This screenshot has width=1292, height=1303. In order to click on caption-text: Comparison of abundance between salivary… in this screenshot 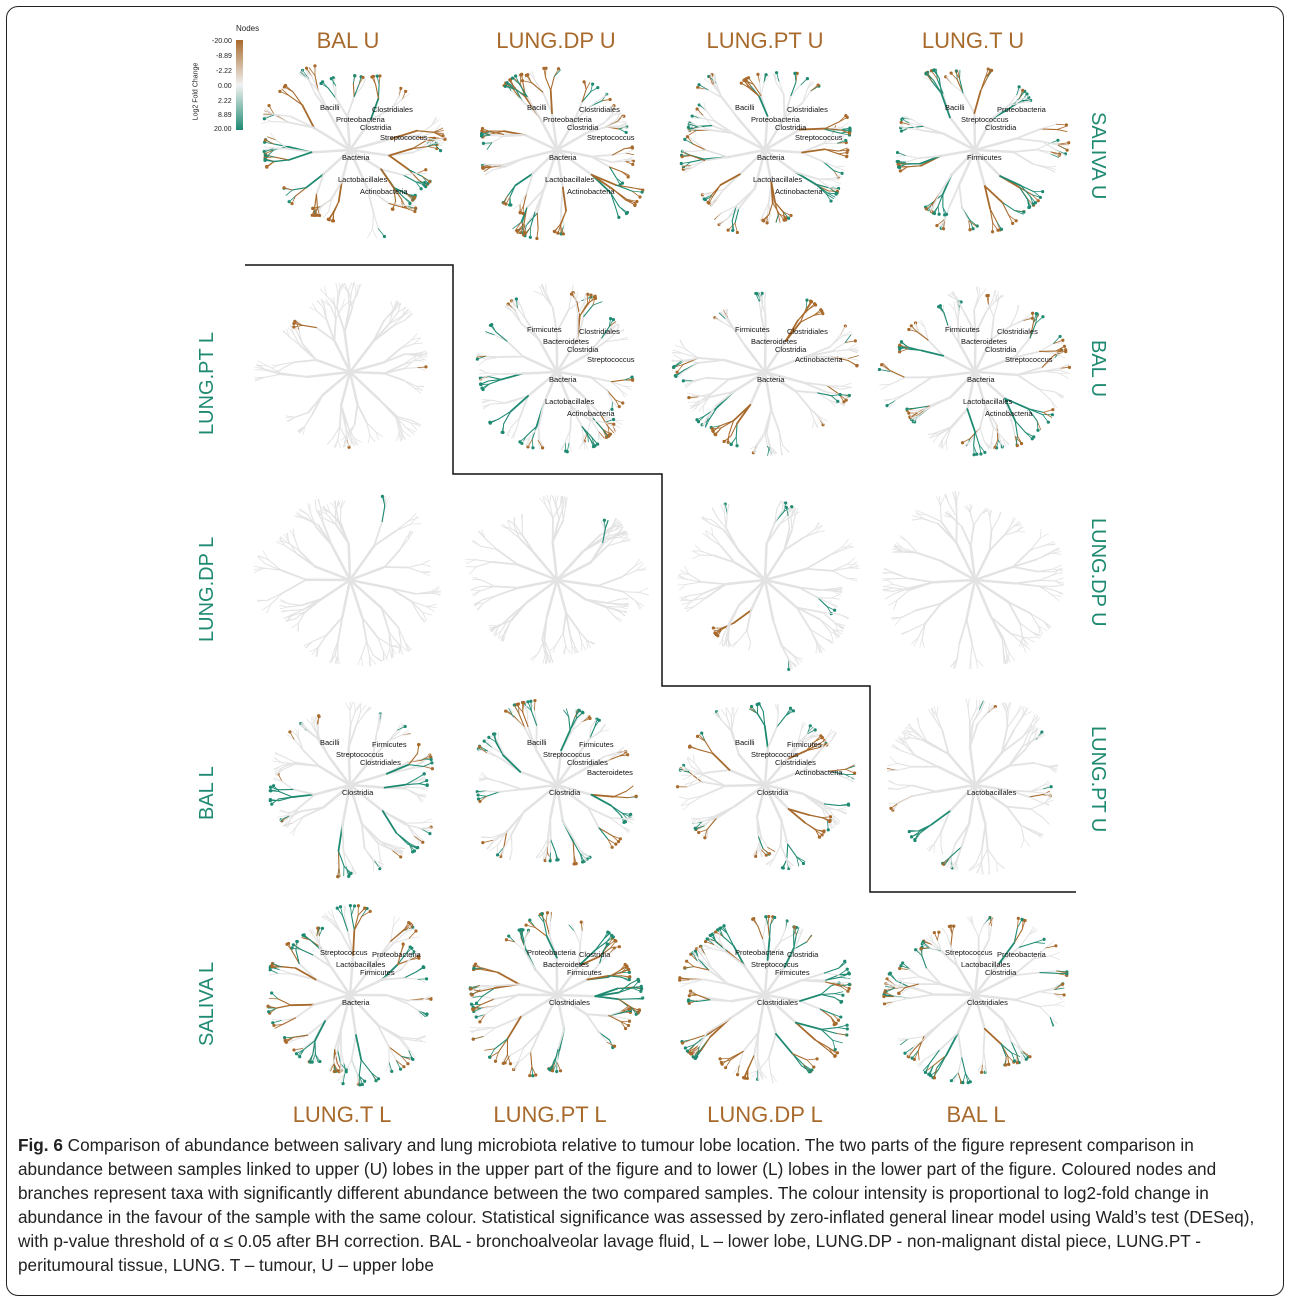, I will do `click(636, 1205)`.